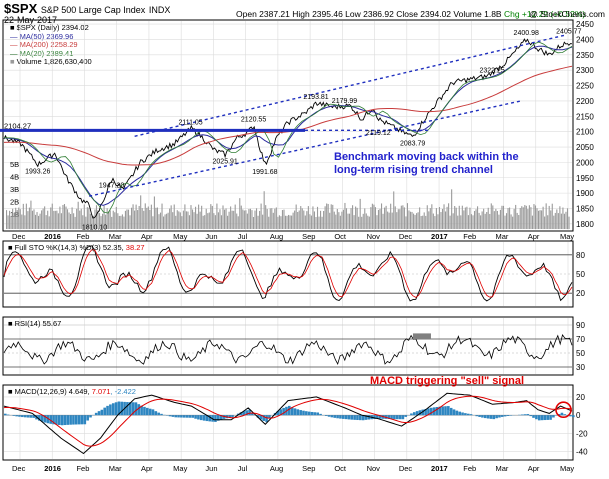 This screenshot has width=609, height=479. What do you see at coordinates (159, 10) in the screenshot?
I see `exchange: INDX` at bounding box center [159, 10].